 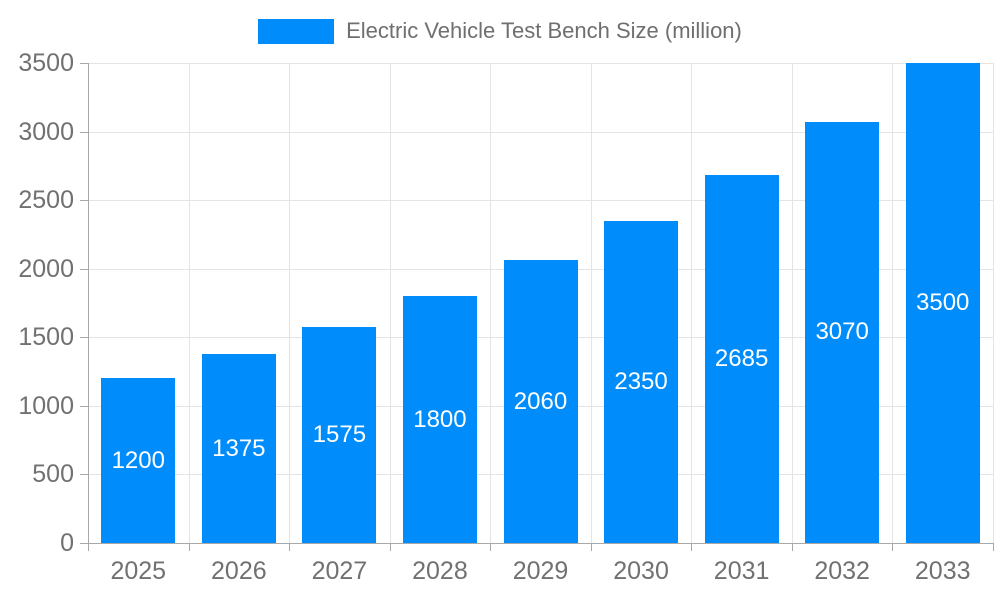 I want to click on x-axis-tick-label: 2026, so click(x=239, y=571).